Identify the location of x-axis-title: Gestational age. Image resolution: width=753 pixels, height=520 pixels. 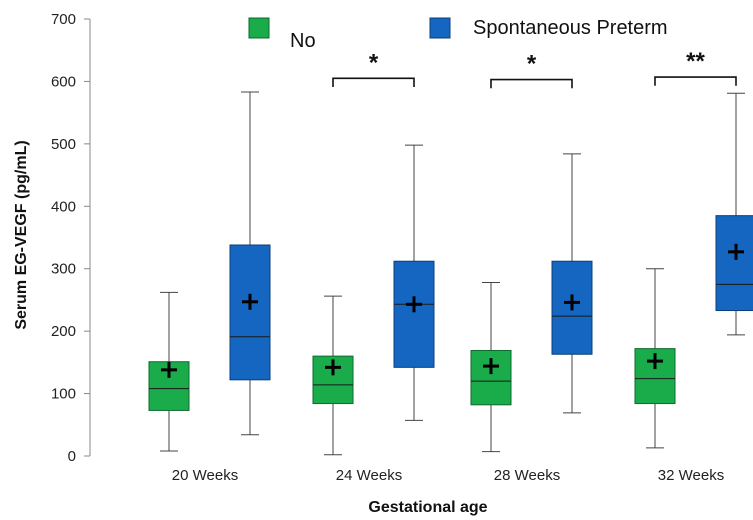
(427, 507).